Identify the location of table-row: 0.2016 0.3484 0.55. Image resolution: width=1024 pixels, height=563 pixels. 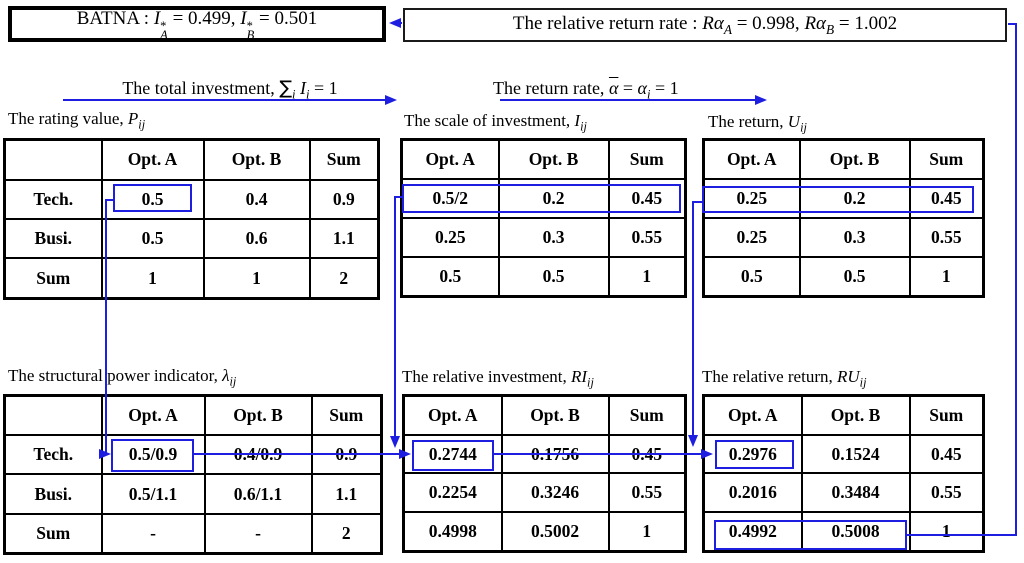
(843, 493).